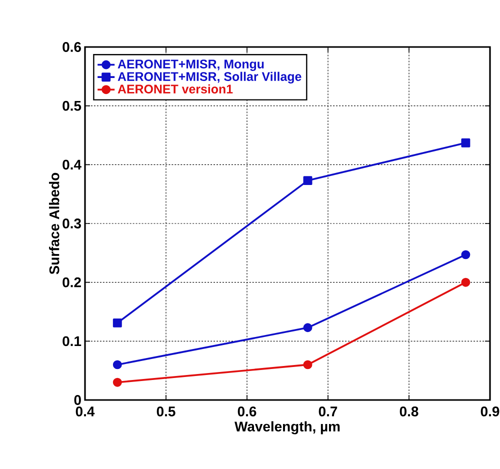 This screenshot has height=469, width=500. Describe the element at coordinates (71, 223) in the screenshot. I see `y-tick-label: 0.3` at that location.